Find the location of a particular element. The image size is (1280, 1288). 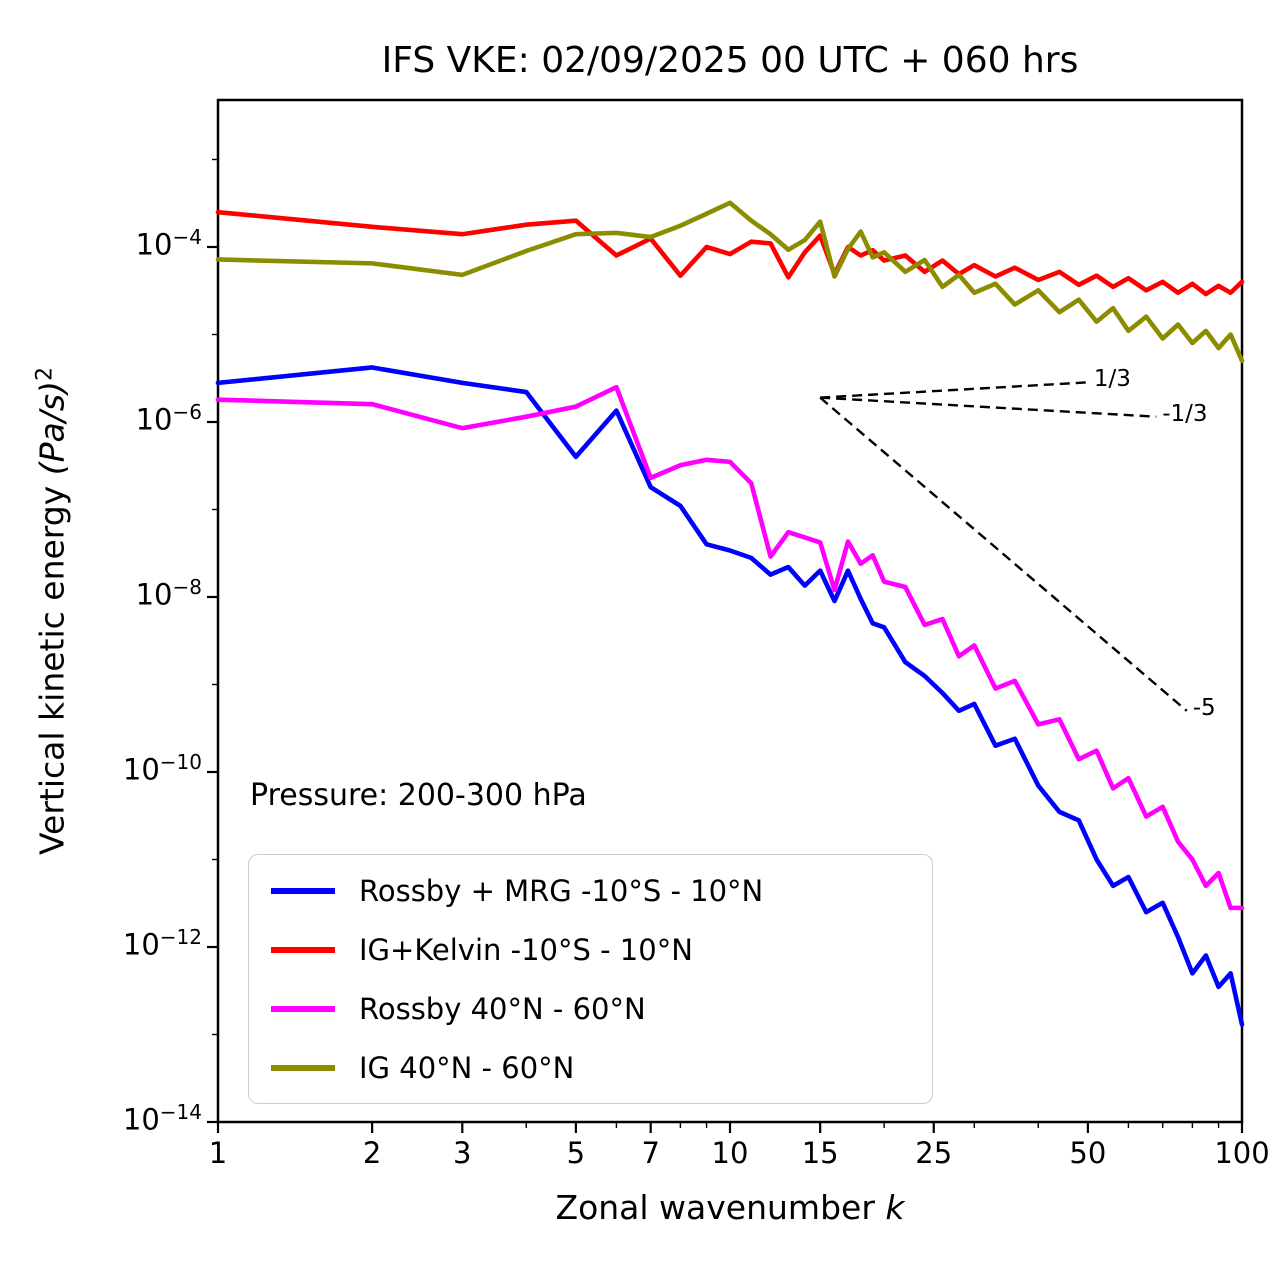

y-tick-label: 10⁻¹² is located at coordinates (162, 943).